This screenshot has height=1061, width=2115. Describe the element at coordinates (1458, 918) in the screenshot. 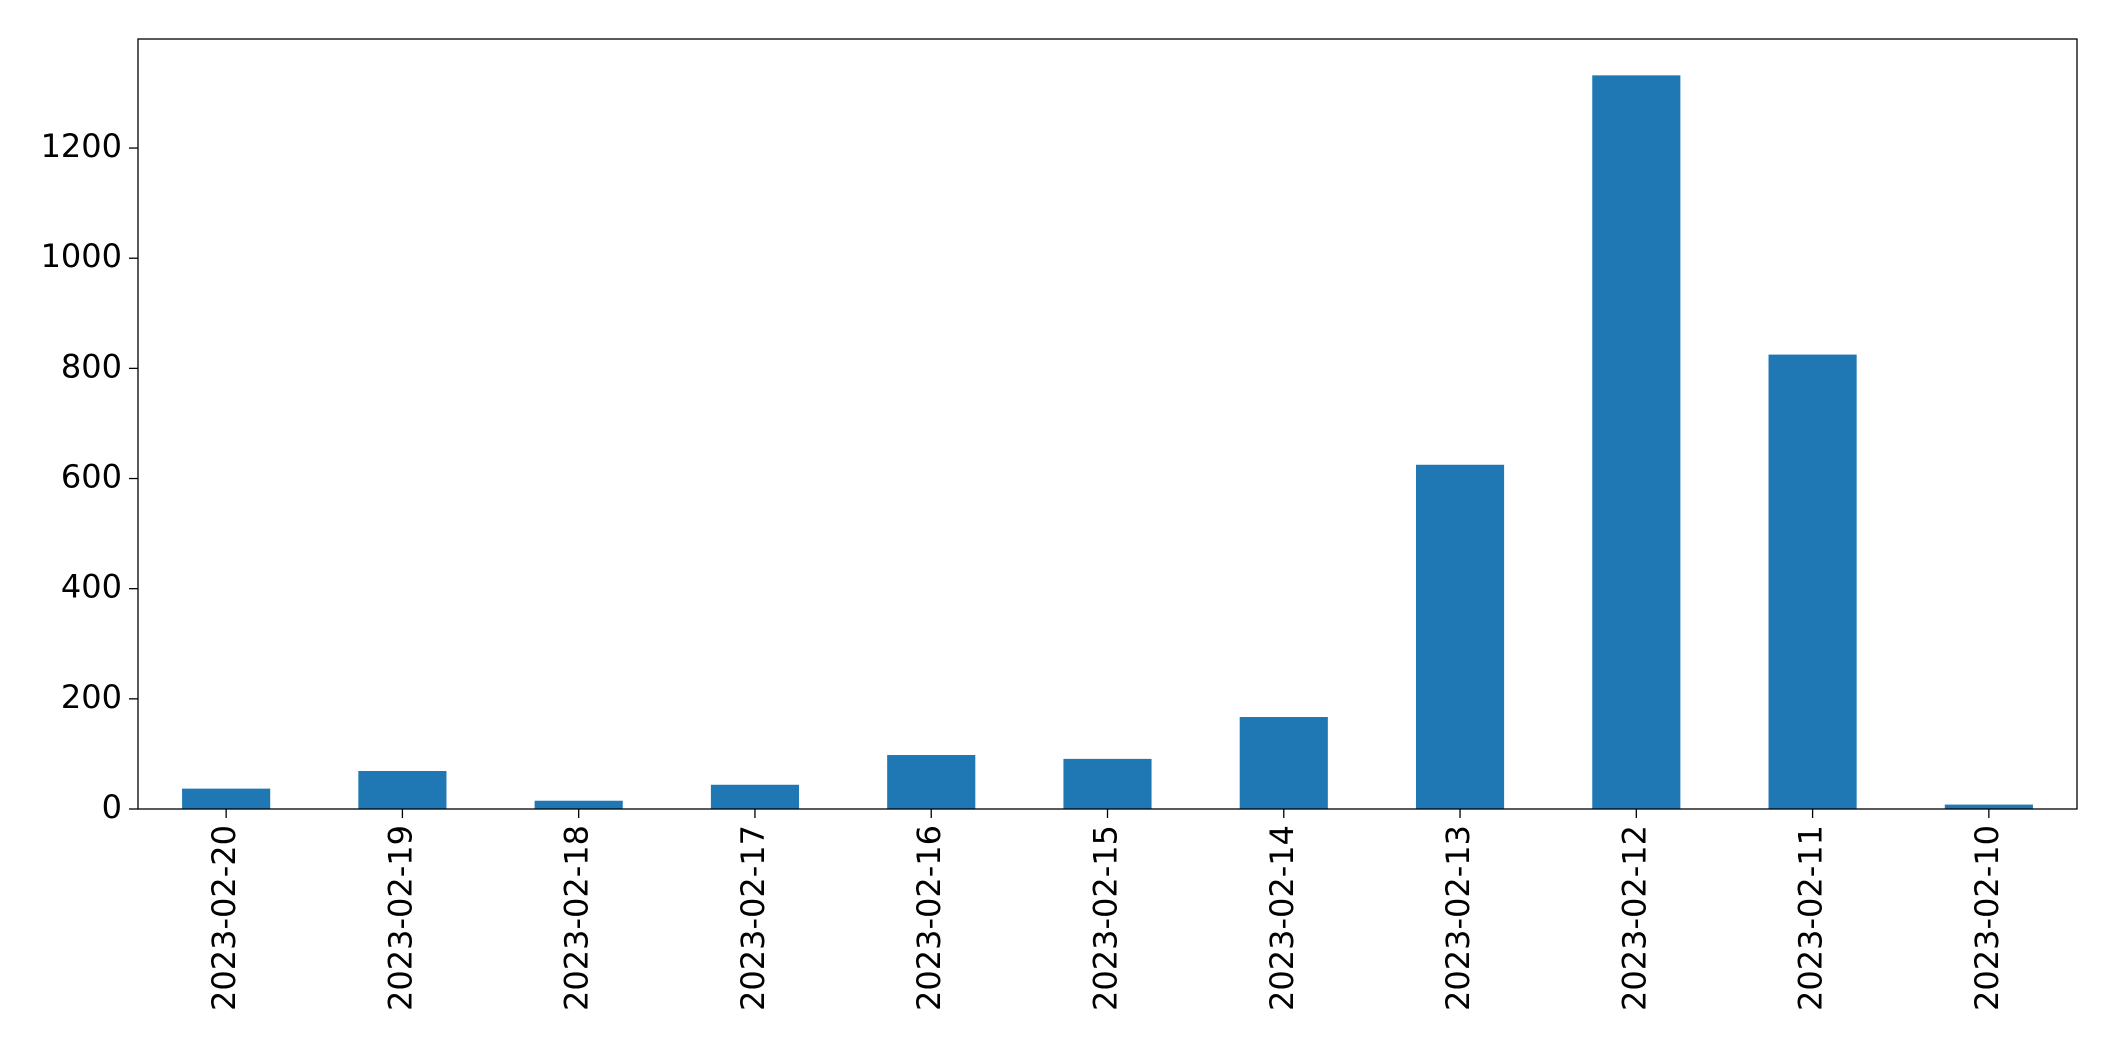

I see `x-tick-label: 2023-02-13` at that location.